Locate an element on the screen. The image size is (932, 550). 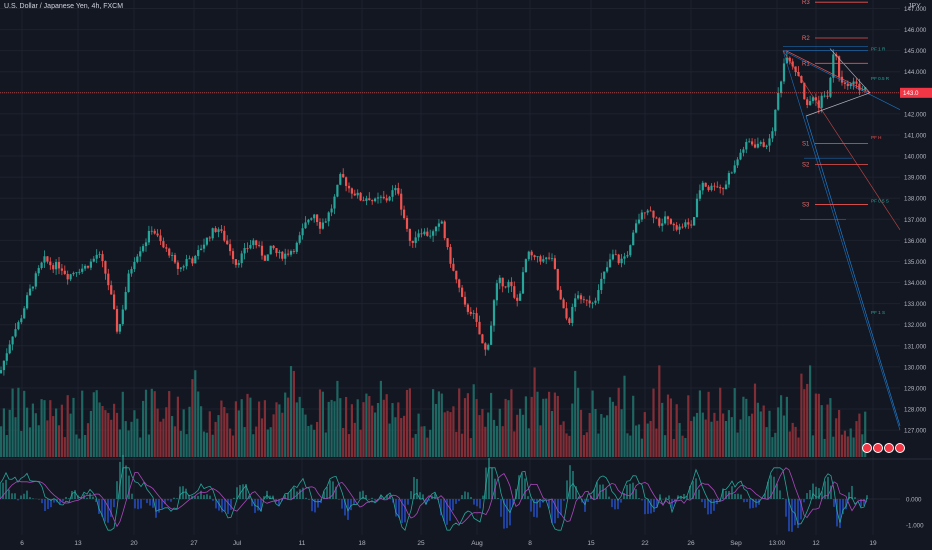
price-tick-label: 136.000 is located at coordinates (915, 241).